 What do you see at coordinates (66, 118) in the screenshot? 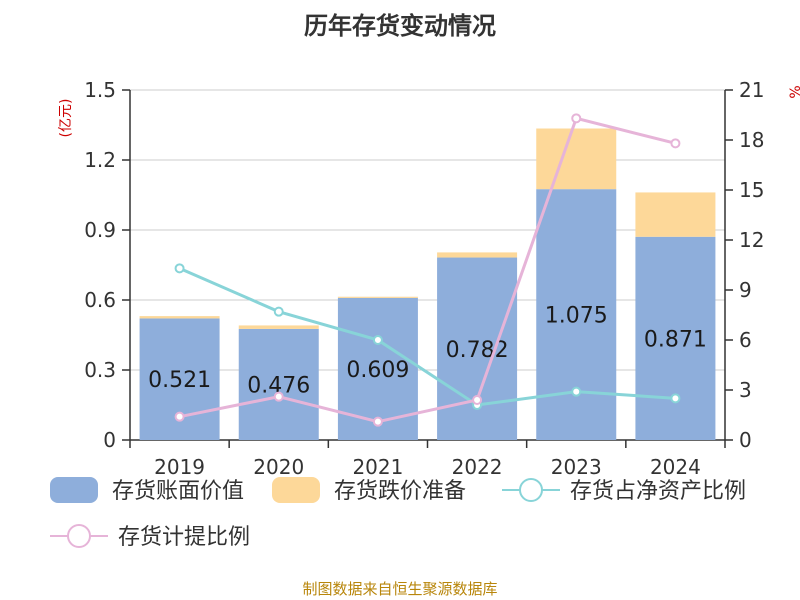
I see `left-axis-unit: (亿元)` at bounding box center [66, 118].